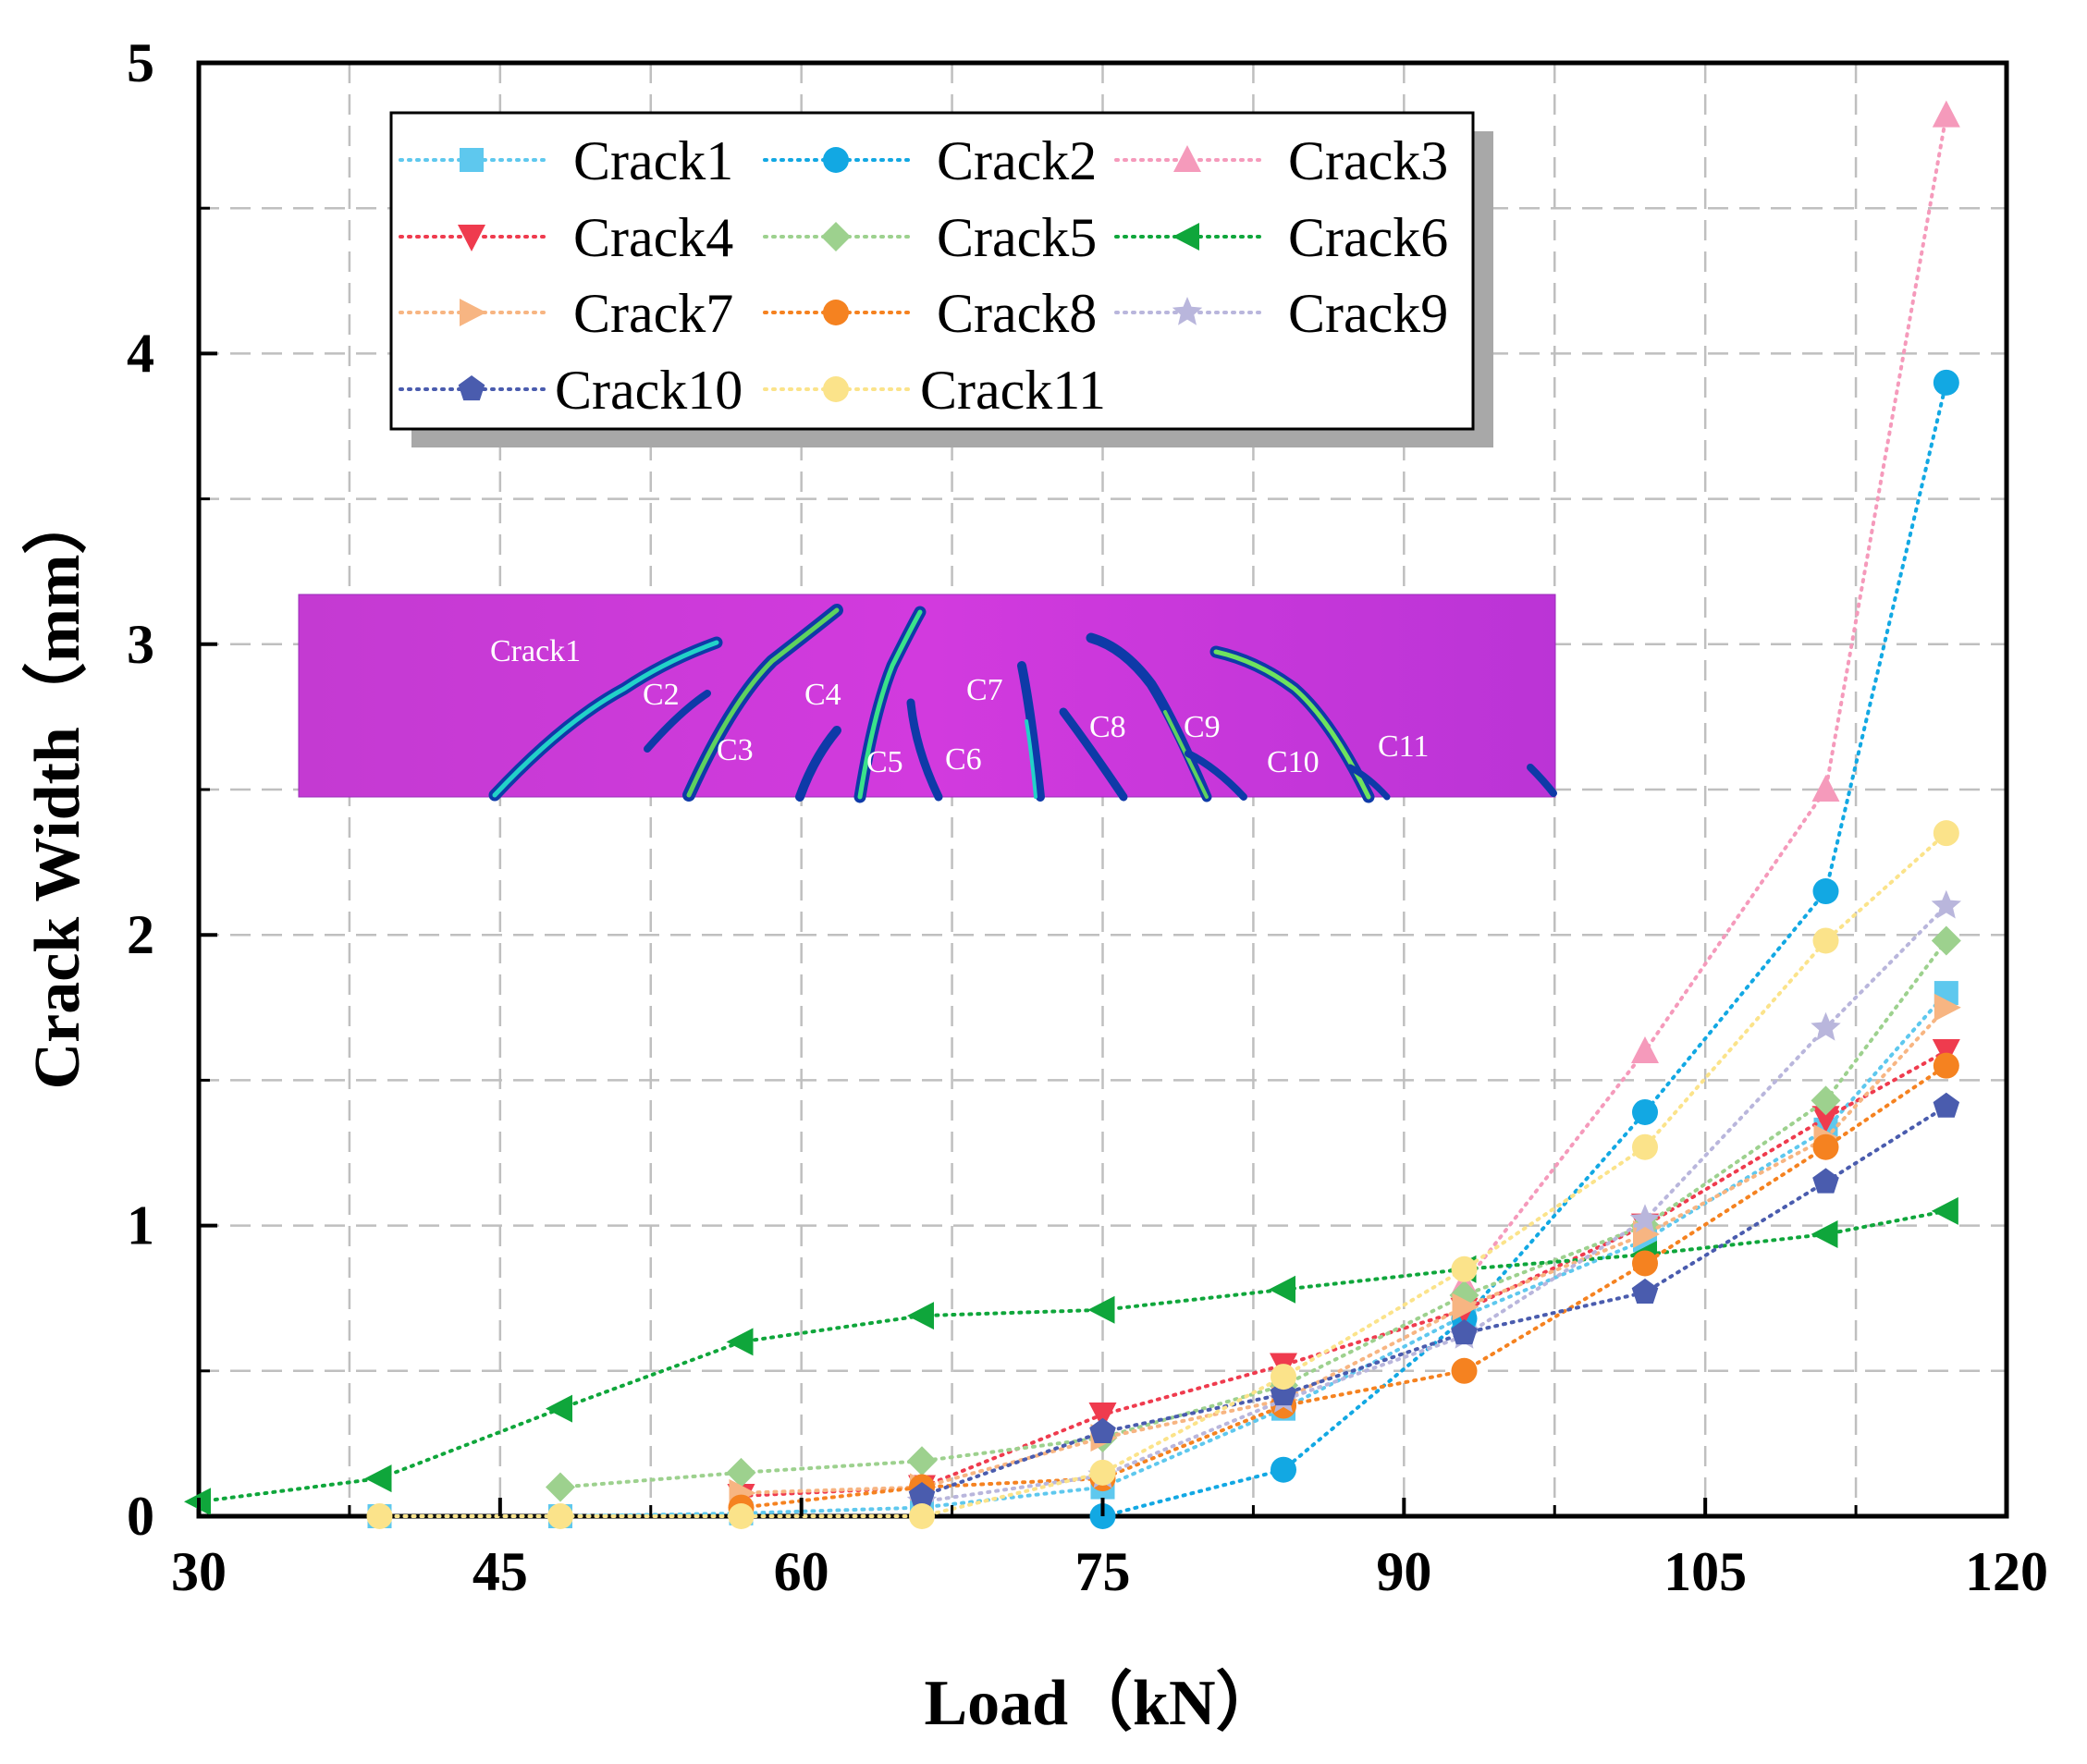  I want to click on legend-item-crack11: Crack11, so click(934, 391).